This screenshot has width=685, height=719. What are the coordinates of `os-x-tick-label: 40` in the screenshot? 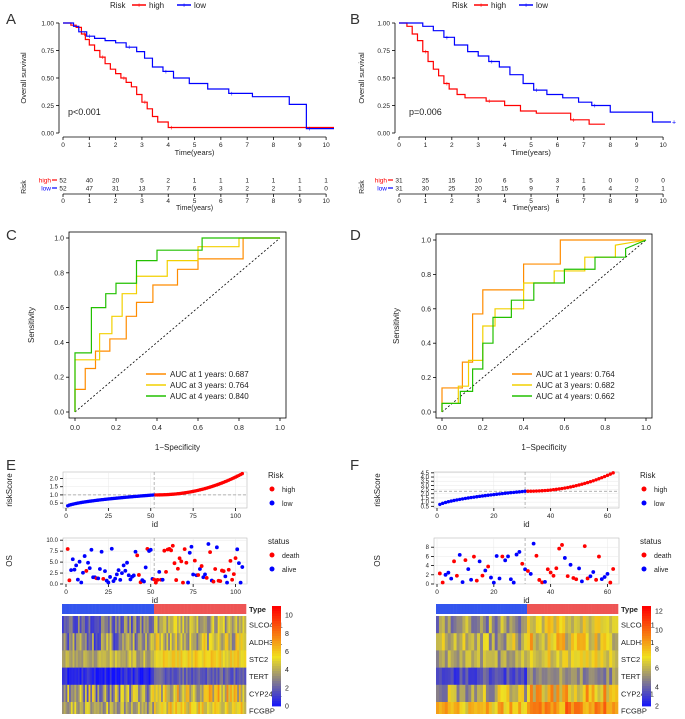 It's located at (551, 592).